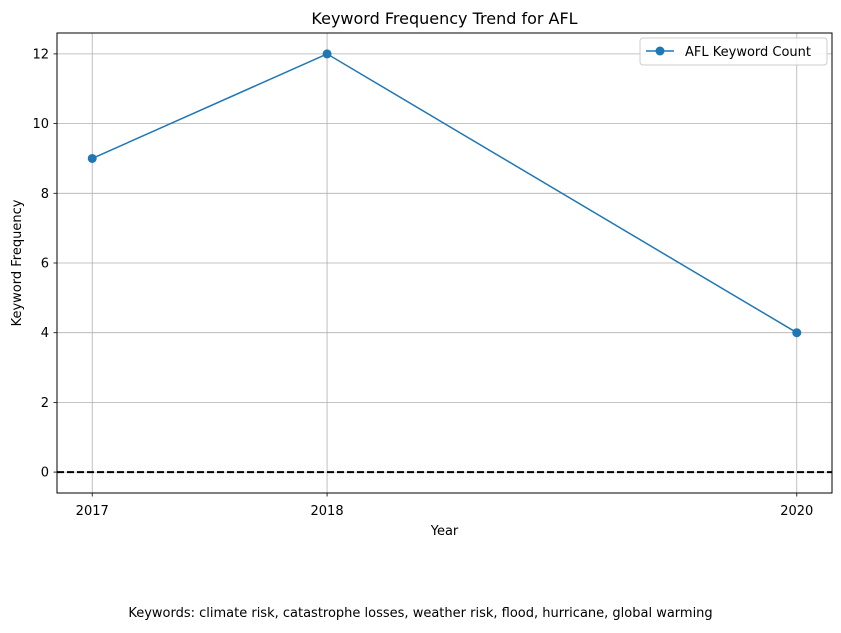  What do you see at coordinates (796, 511) in the screenshot?
I see `x-tick-label: 2020` at bounding box center [796, 511].